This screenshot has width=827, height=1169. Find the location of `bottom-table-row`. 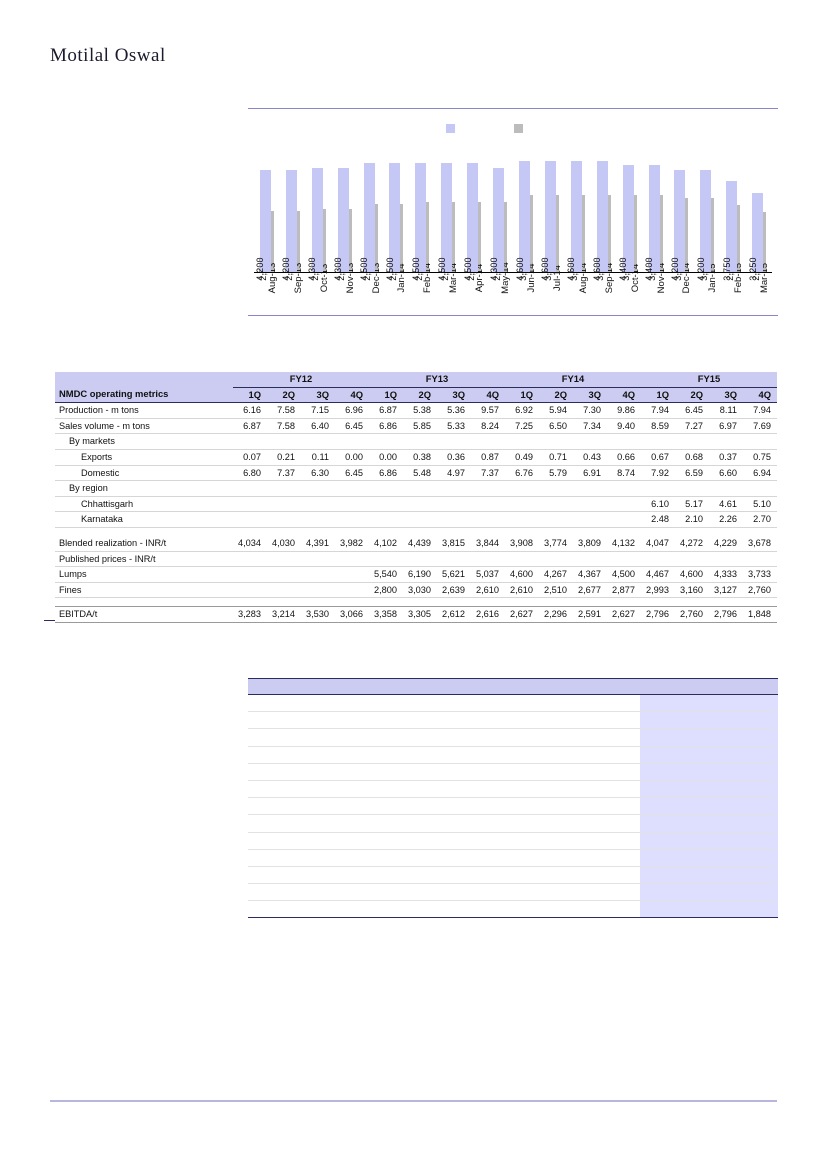

bottom-table-row is located at coordinates (513, 823).